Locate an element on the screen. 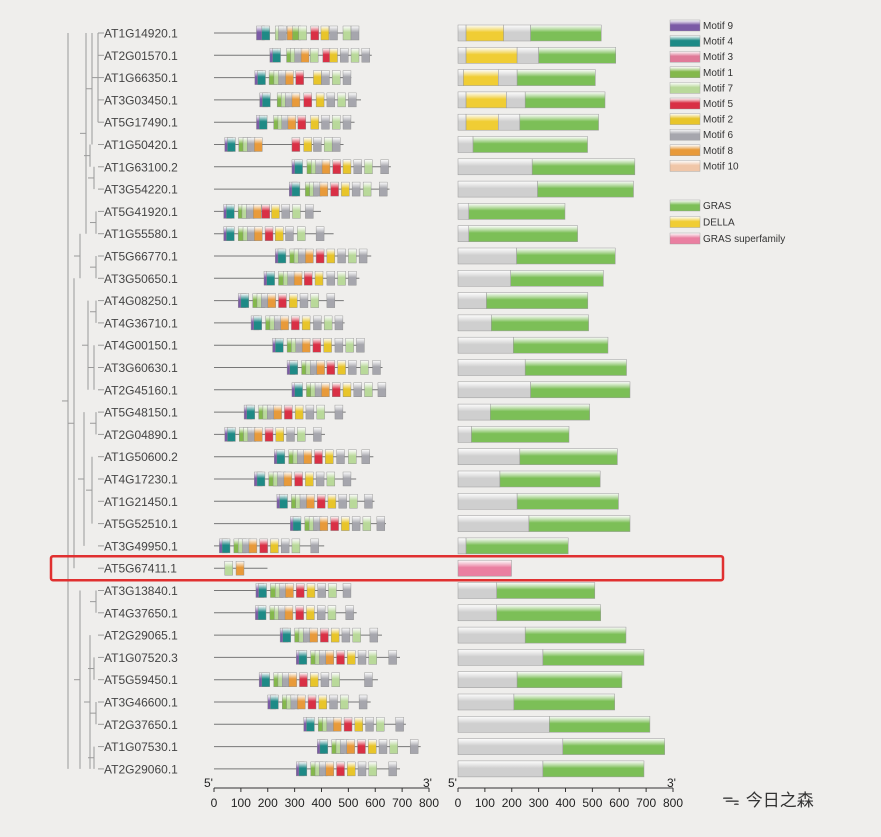 The image size is (881, 837). gene-row: AT1G07520.3 is located at coordinates (374, 657).